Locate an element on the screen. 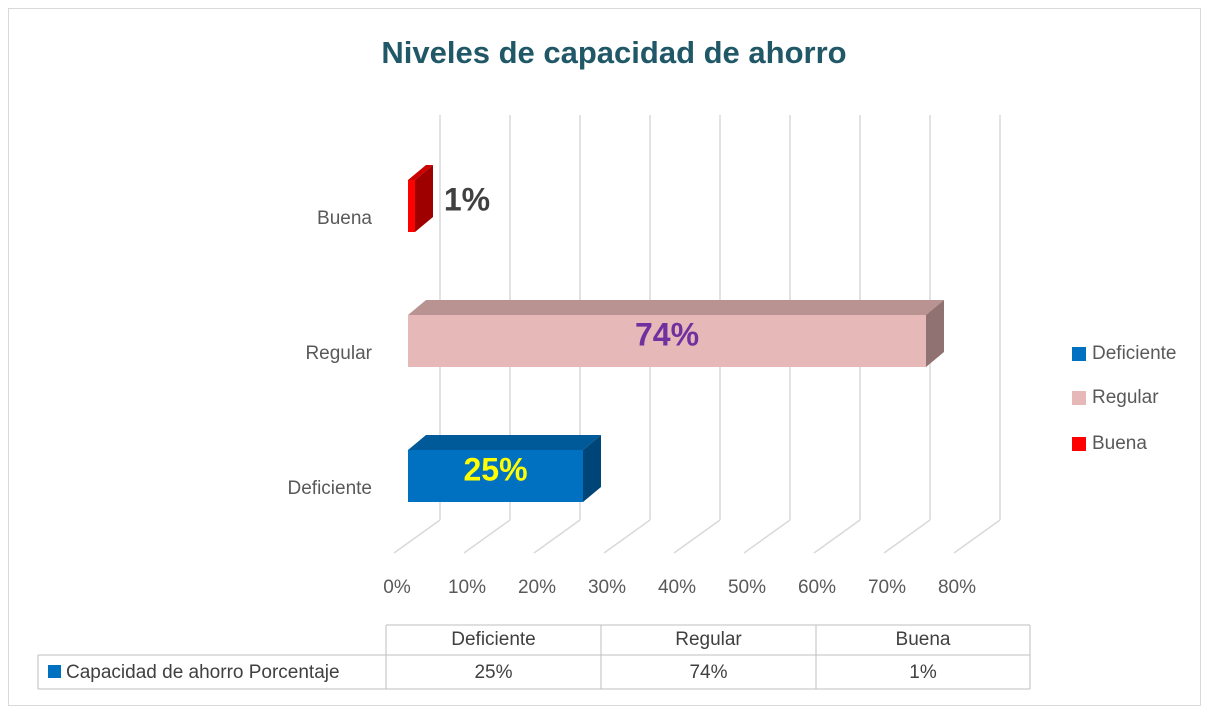  legend-label: Regular is located at coordinates (1125, 397).